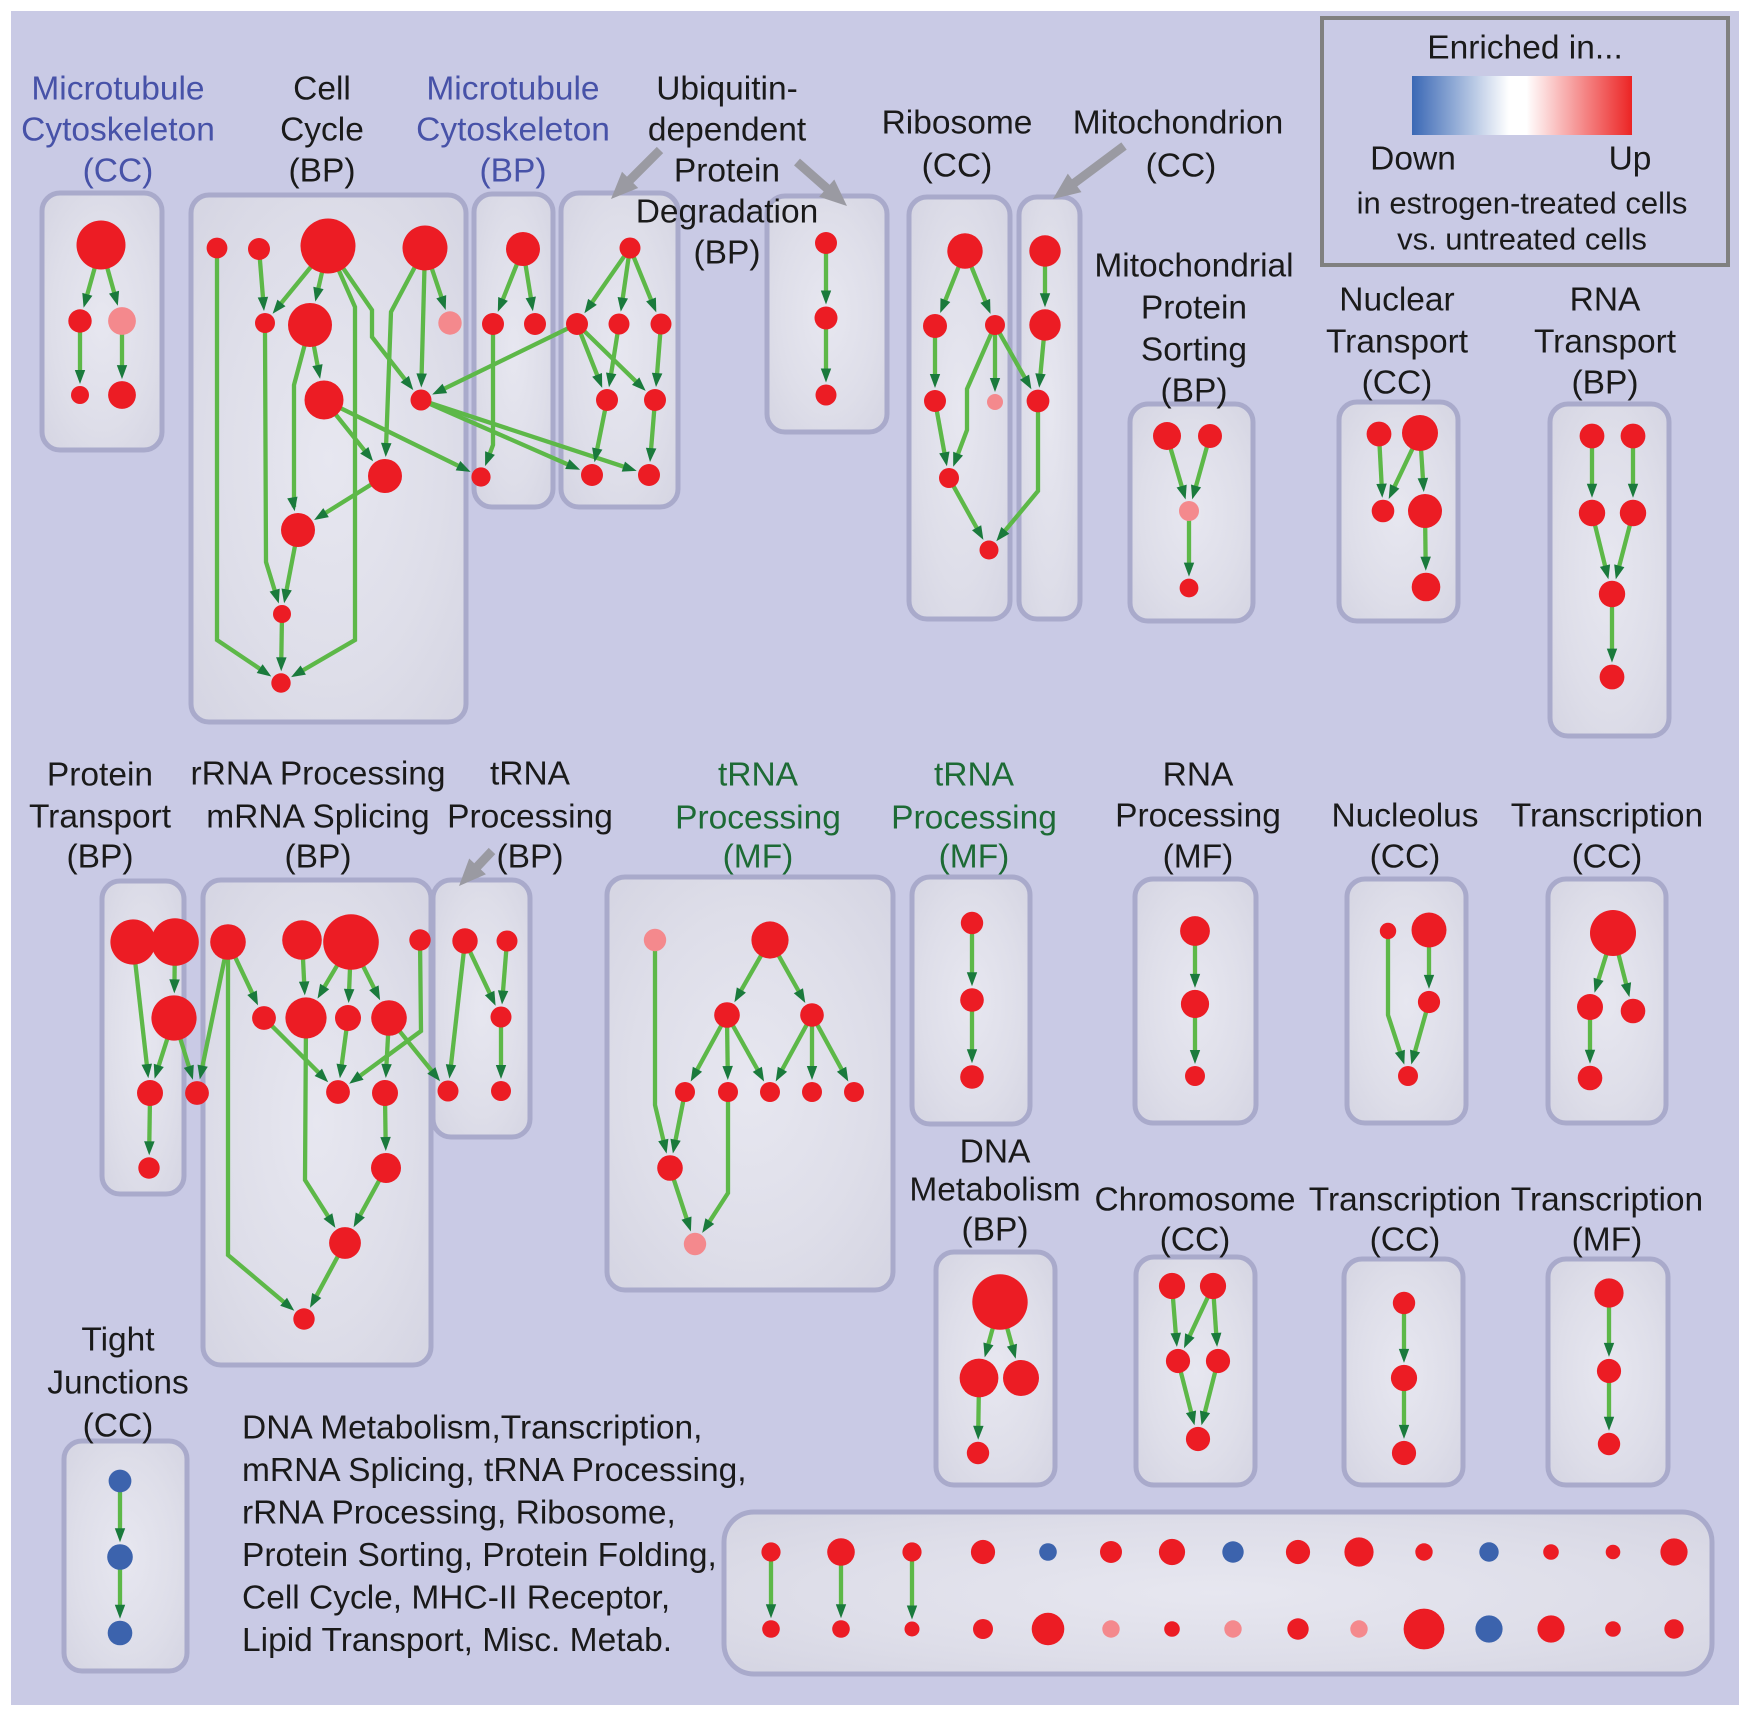 The width and height of the screenshot is (1750, 1715). What do you see at coordinates (1193, 266) in the screenshot?
I see `svg-text: Mitochondrial` at bounding box center [1193, 266].